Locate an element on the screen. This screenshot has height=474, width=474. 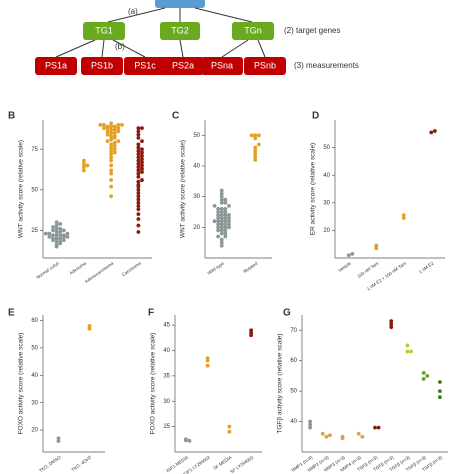
x-tick-label: TKO, DMSO is located at coordinates (50, 463).